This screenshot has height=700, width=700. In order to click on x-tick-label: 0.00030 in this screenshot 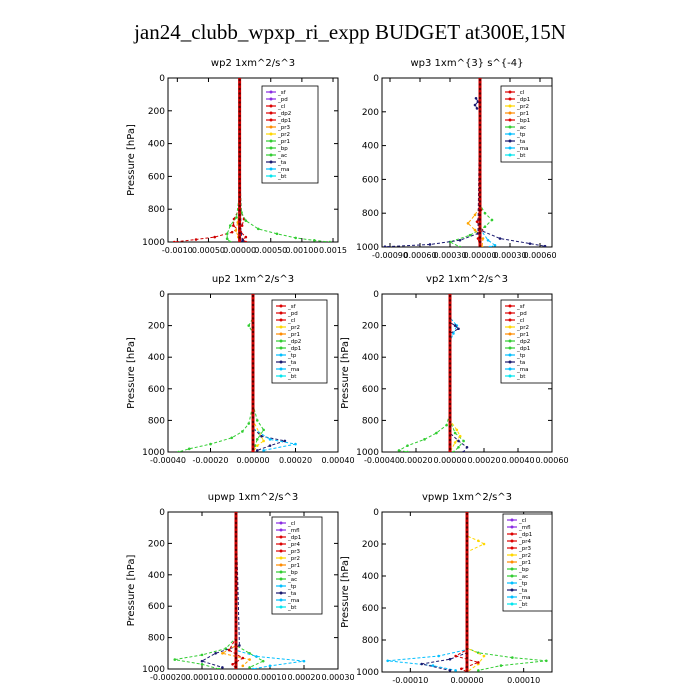, I will do `click(337, 677)`.